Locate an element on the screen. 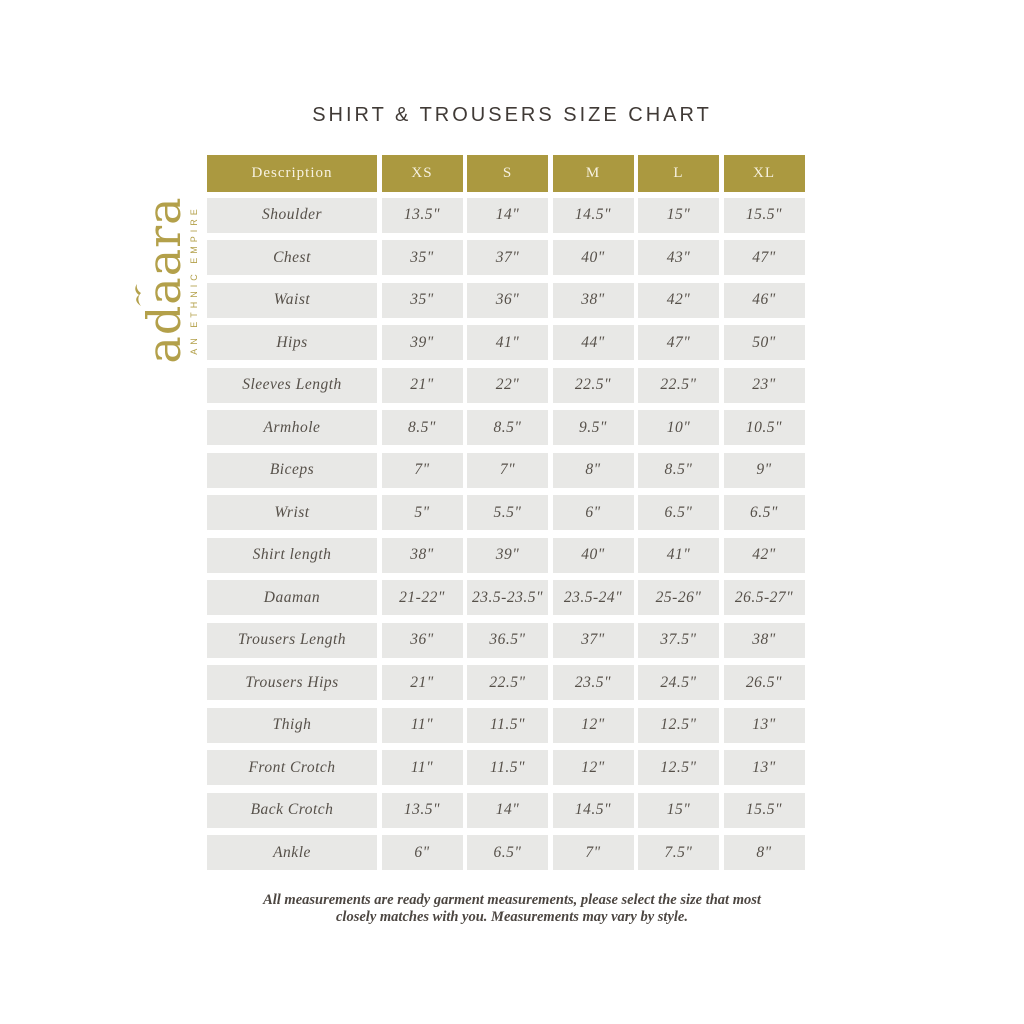 Image resolution: width=1024 pixels, height=1024 pixels. value-cell: 36.5" is located at coordinates (507, 640).